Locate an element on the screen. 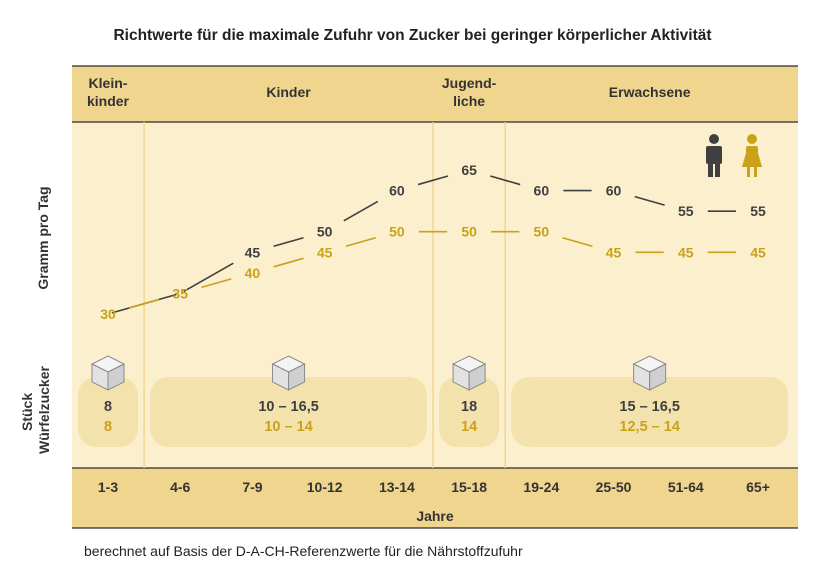 The height and width of the screenshot is (581, 825). sugar-cube-value-male: 18 is located at coordinates (469, 407).